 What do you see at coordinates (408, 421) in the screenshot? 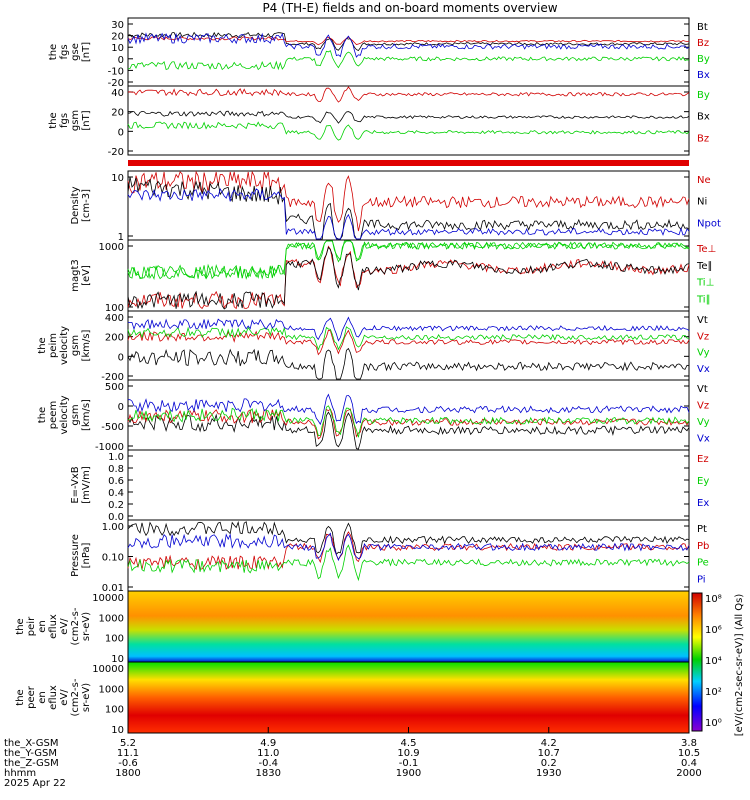
I see `series-Vy` at bounding box center [408, 421].